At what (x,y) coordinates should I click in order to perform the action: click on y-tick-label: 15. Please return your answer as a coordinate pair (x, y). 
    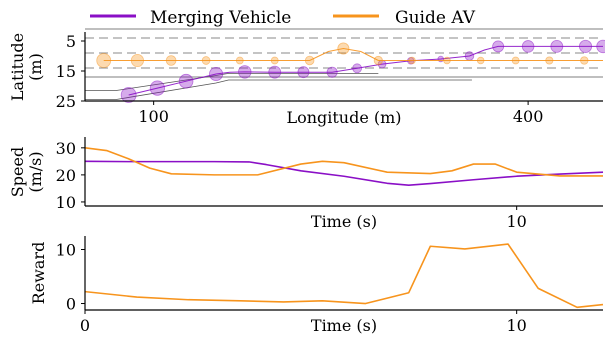
    Looking at the image, I should click on (66, 71).